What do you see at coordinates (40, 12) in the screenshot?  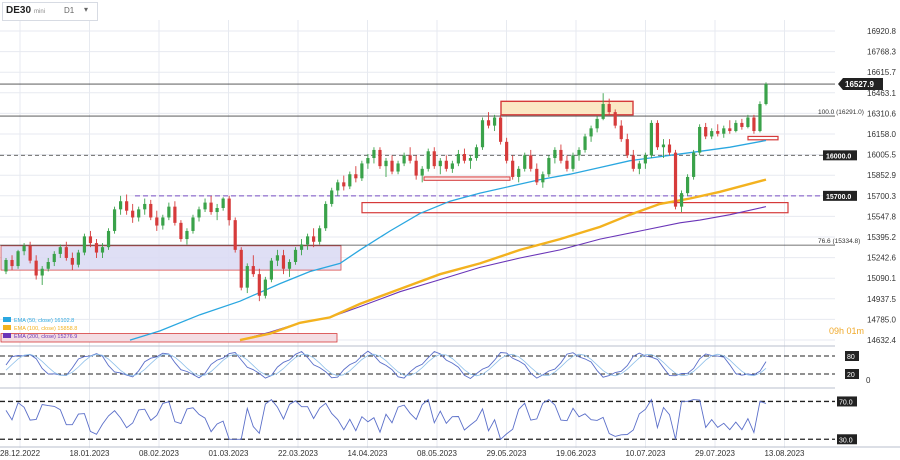 I see `symbol-suffix: mini` at bounding box center [40, 12].